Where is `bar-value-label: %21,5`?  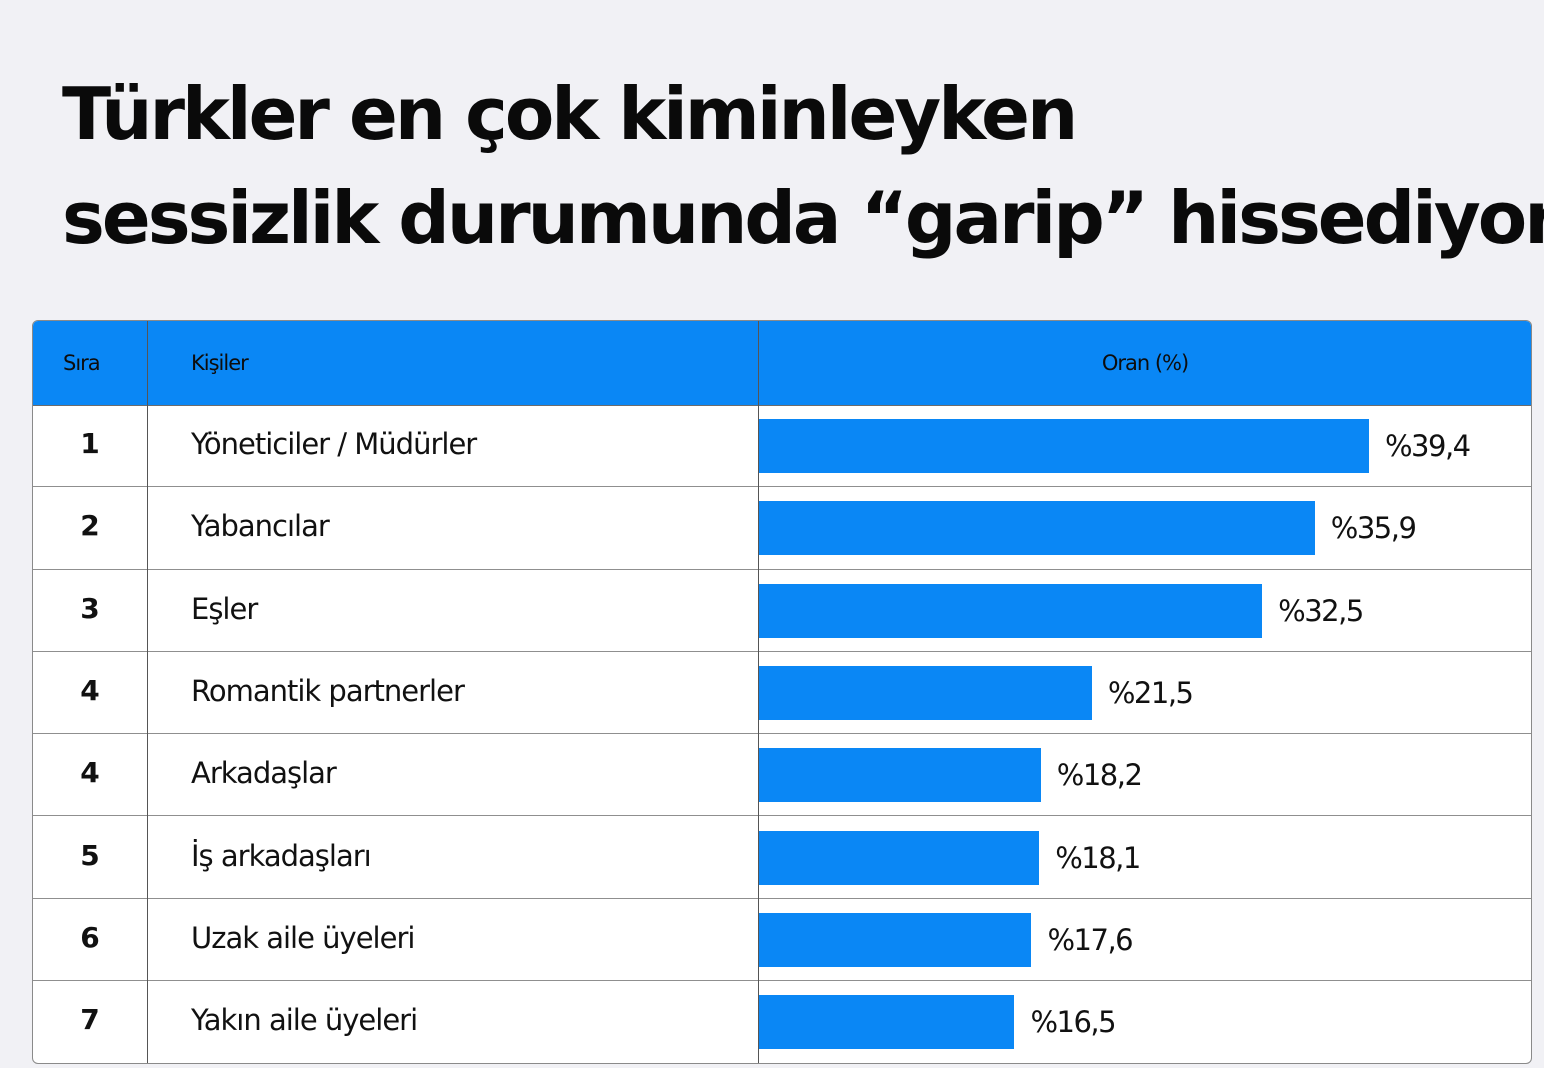
bar-value-label: %21,5 is located at coordinates (1150, 692).